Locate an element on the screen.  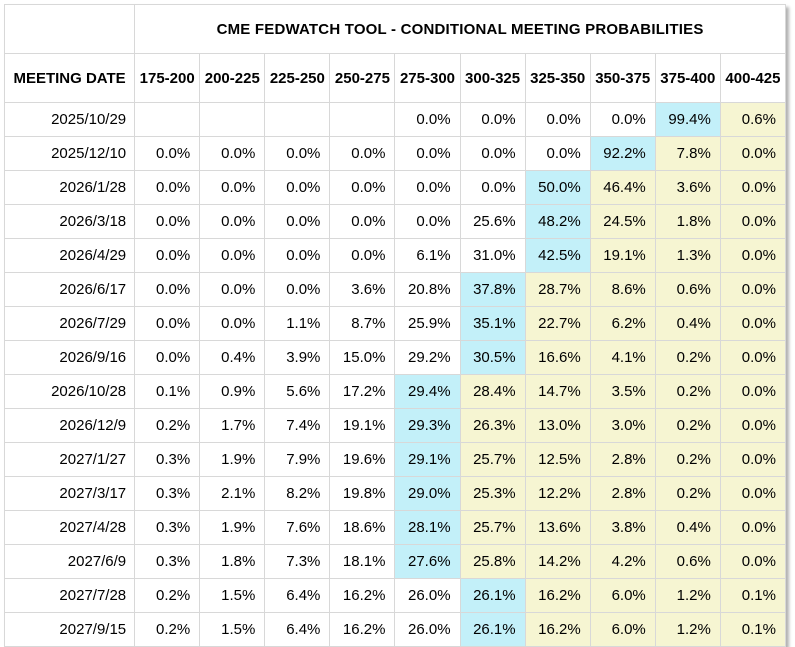
probability-cell: 6.0% is located at coordinates (622, 629).